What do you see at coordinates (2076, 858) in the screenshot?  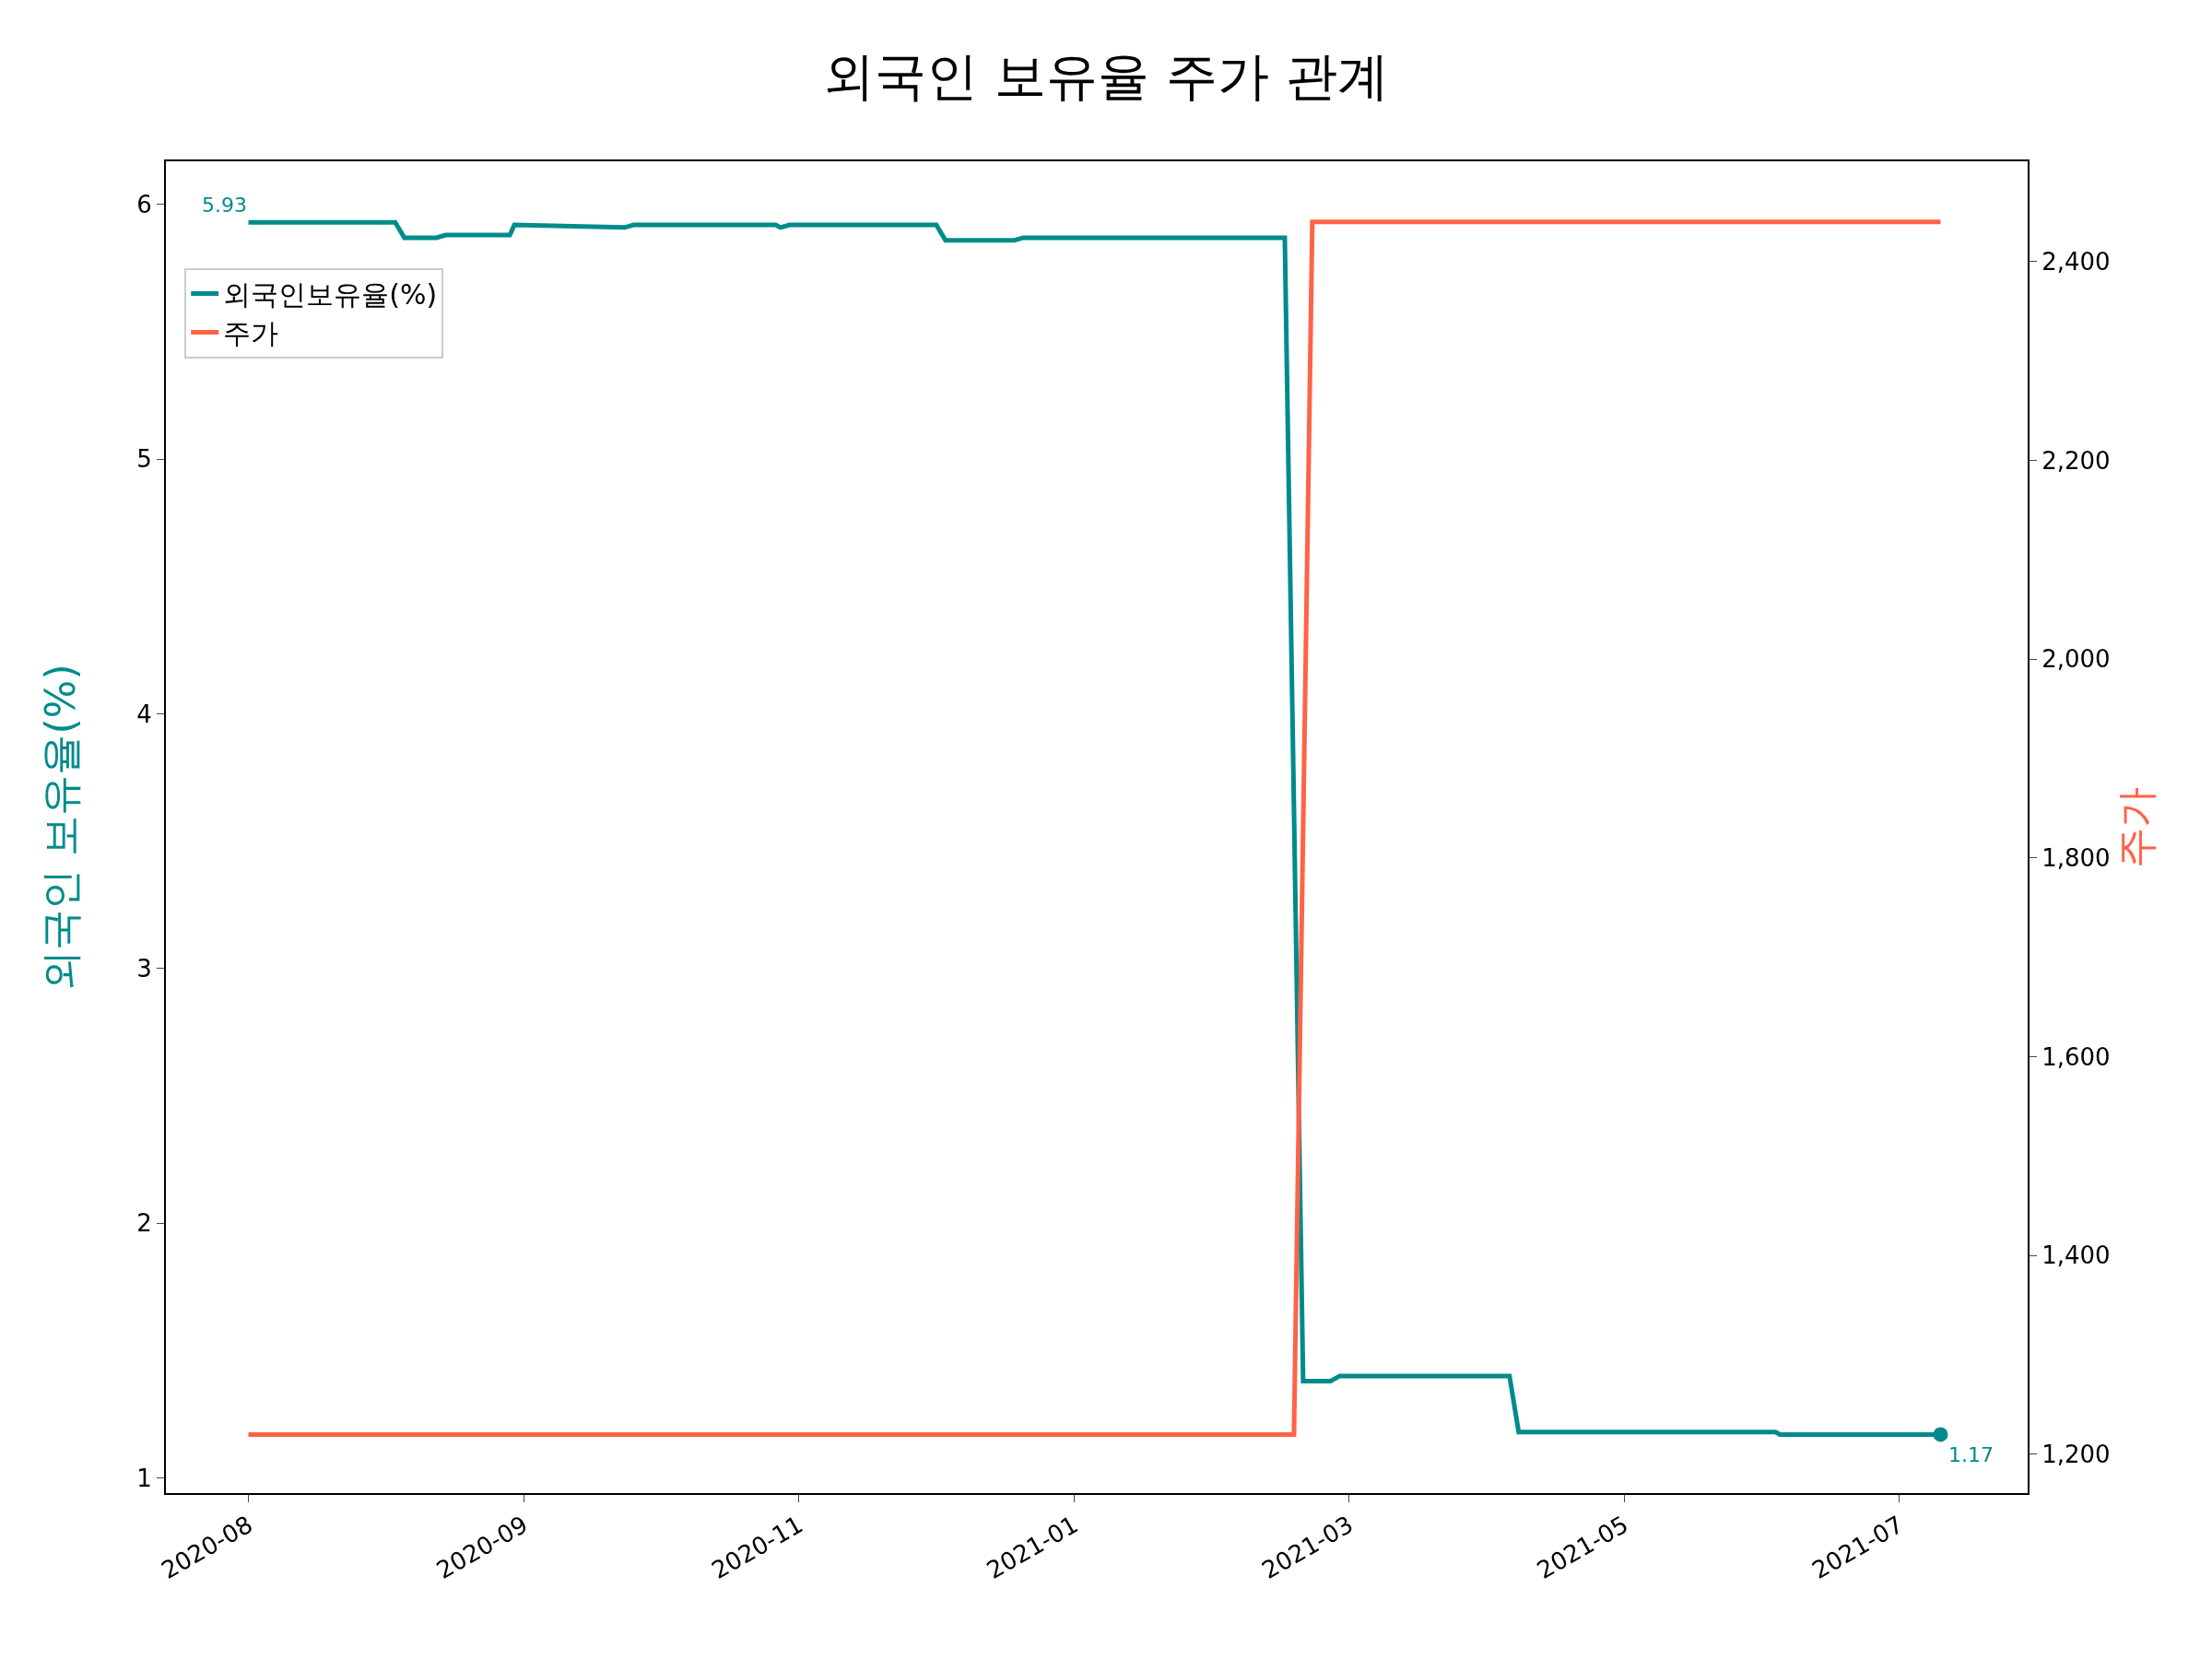 I see `y2-tick-label: 1,800` at bounding box center [2076, 858].